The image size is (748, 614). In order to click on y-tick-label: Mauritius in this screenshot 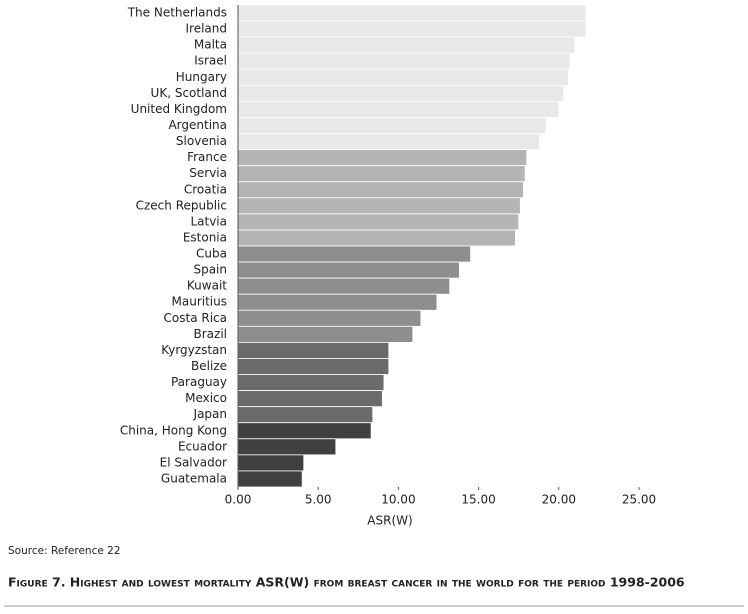, I will do `click(199, 302)`.